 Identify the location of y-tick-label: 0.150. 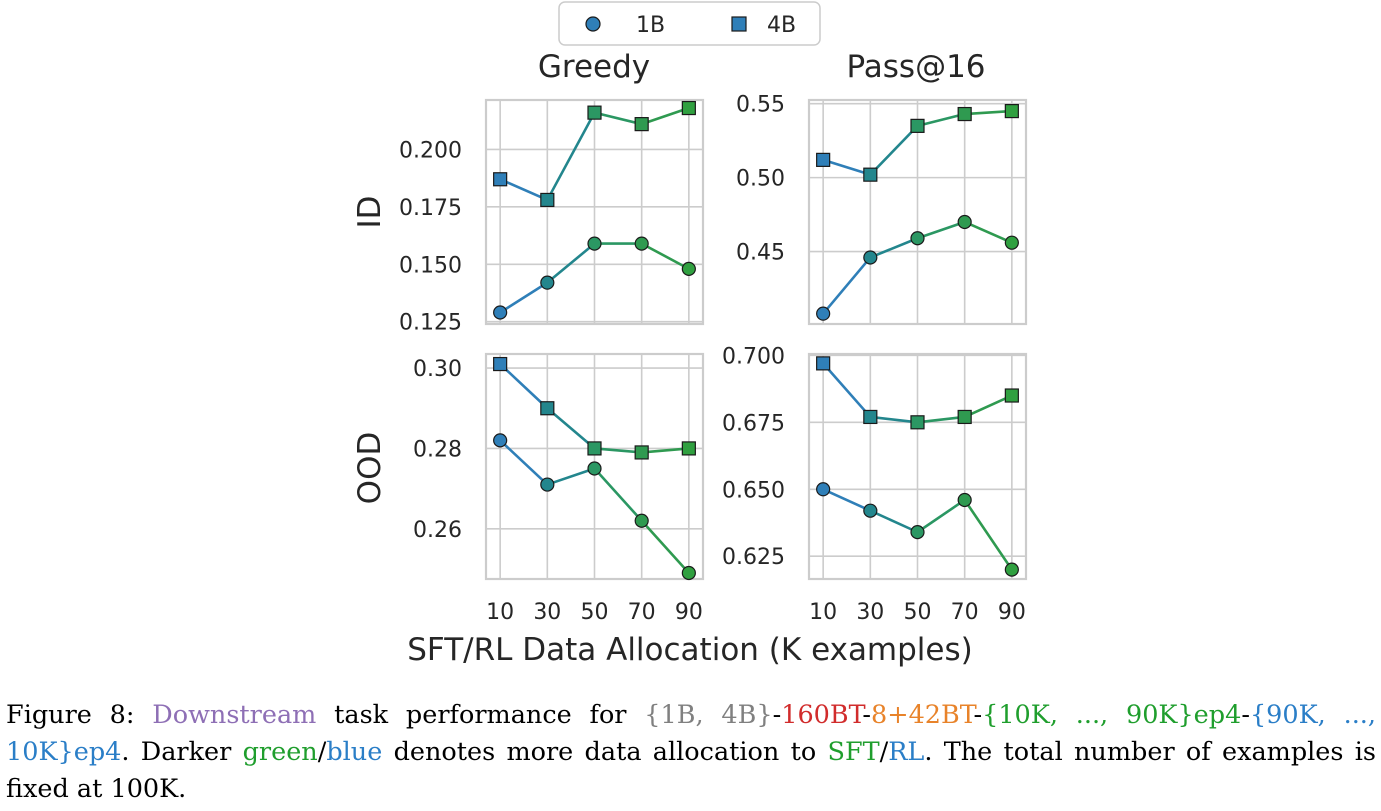
(430, 265).